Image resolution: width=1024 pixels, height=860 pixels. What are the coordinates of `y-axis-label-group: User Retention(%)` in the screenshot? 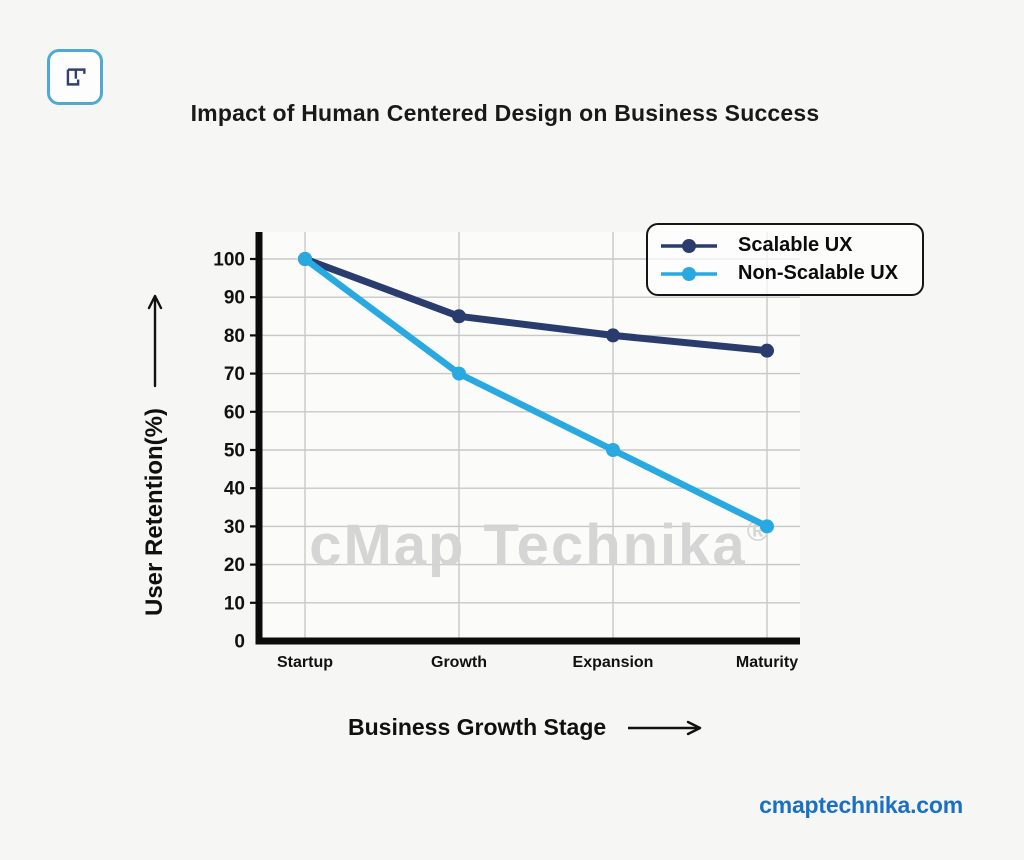 It's located at (155, 452).